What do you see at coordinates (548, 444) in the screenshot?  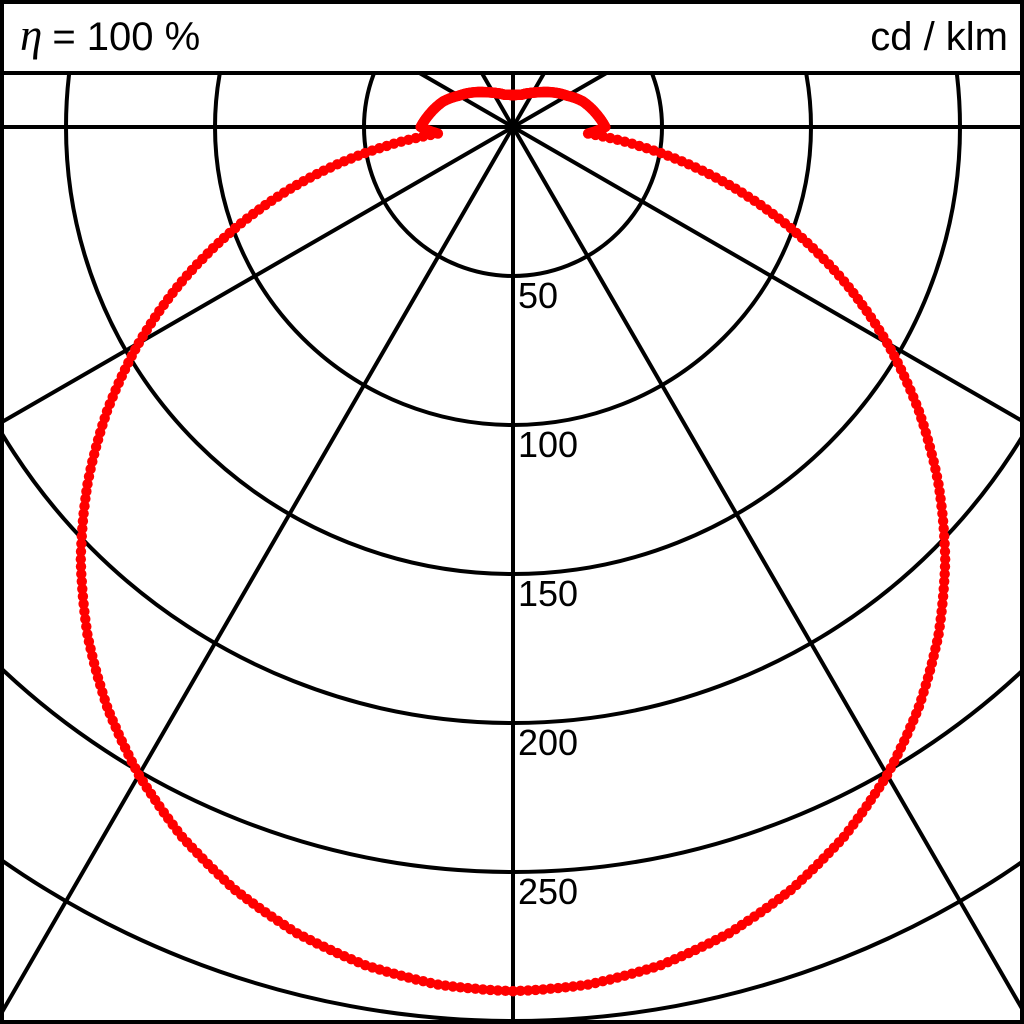 I see `radial-tick-label: 100` at bounding box center [548, 444].